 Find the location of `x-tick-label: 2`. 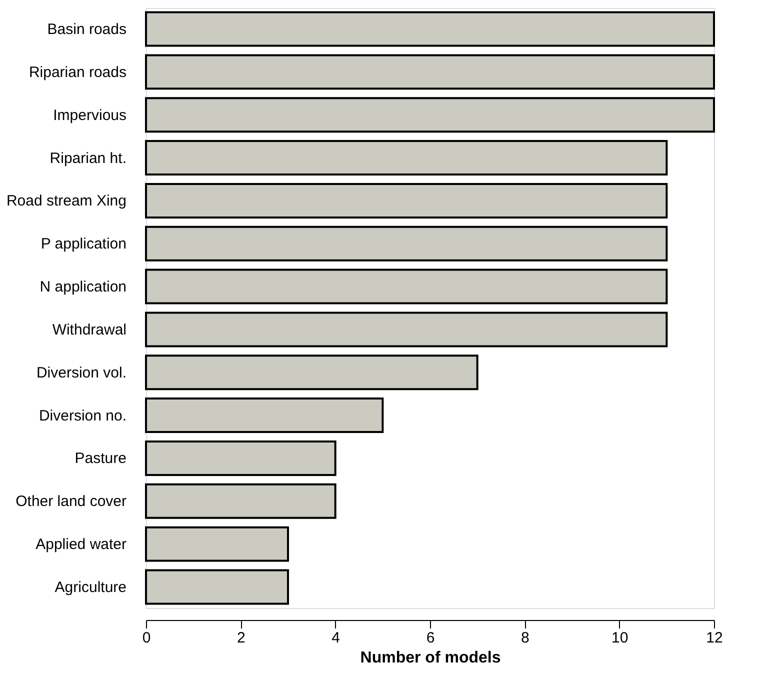

x-tick-label: 2 is located at coordinates (241, 638).